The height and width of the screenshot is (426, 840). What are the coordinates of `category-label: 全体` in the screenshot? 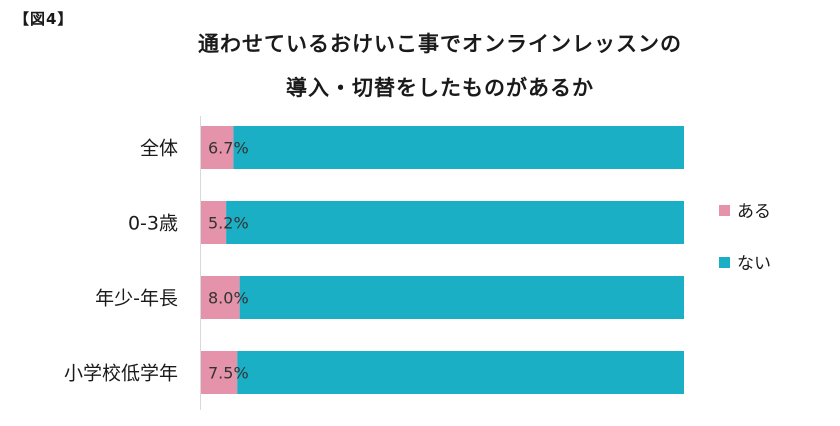 It's located at (159, 149).